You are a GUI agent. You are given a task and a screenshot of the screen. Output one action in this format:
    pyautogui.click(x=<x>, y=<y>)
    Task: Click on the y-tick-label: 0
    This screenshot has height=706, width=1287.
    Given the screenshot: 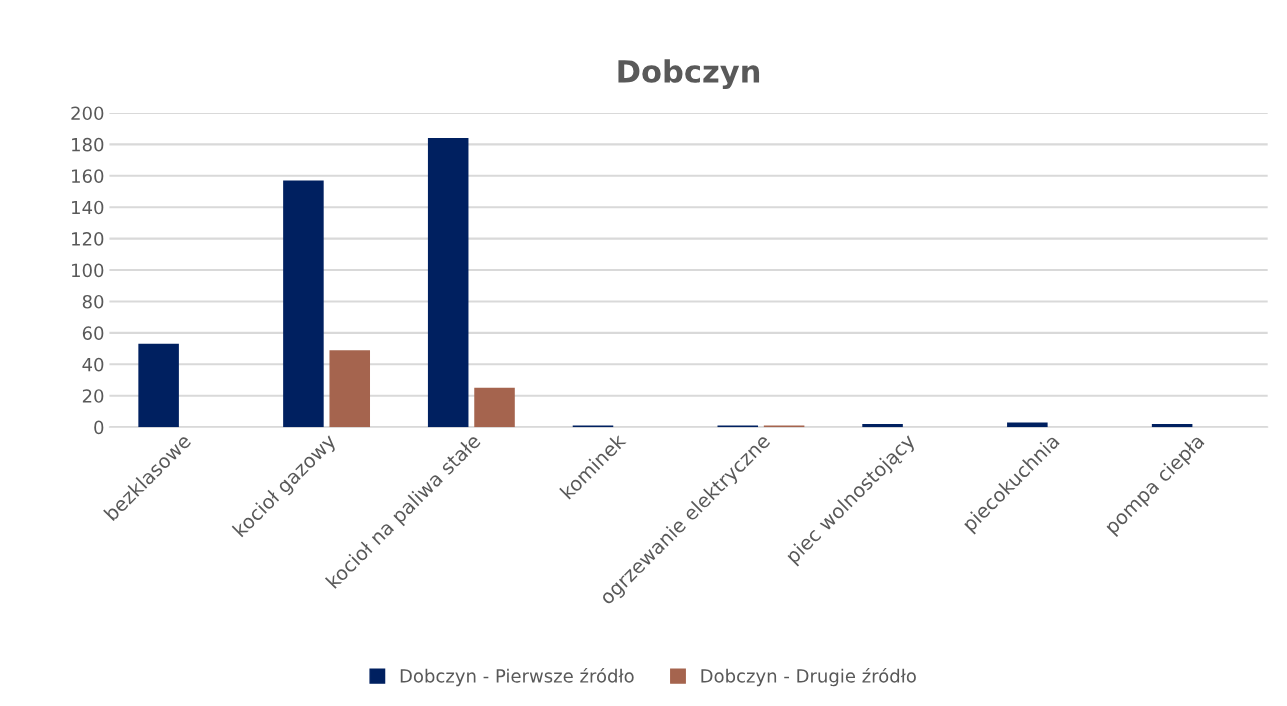 What is the action you would take?
    pyautogui.click(x=99, y=427)
    